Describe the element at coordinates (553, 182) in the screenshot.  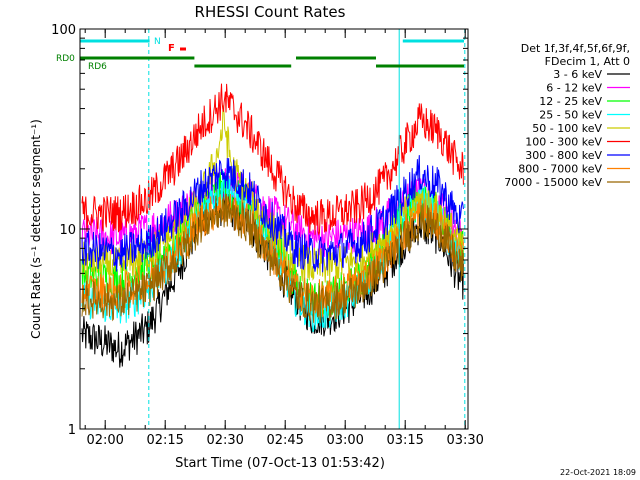
I see `legend-entry-label-8: 7000 - 15000 keV` at that location.